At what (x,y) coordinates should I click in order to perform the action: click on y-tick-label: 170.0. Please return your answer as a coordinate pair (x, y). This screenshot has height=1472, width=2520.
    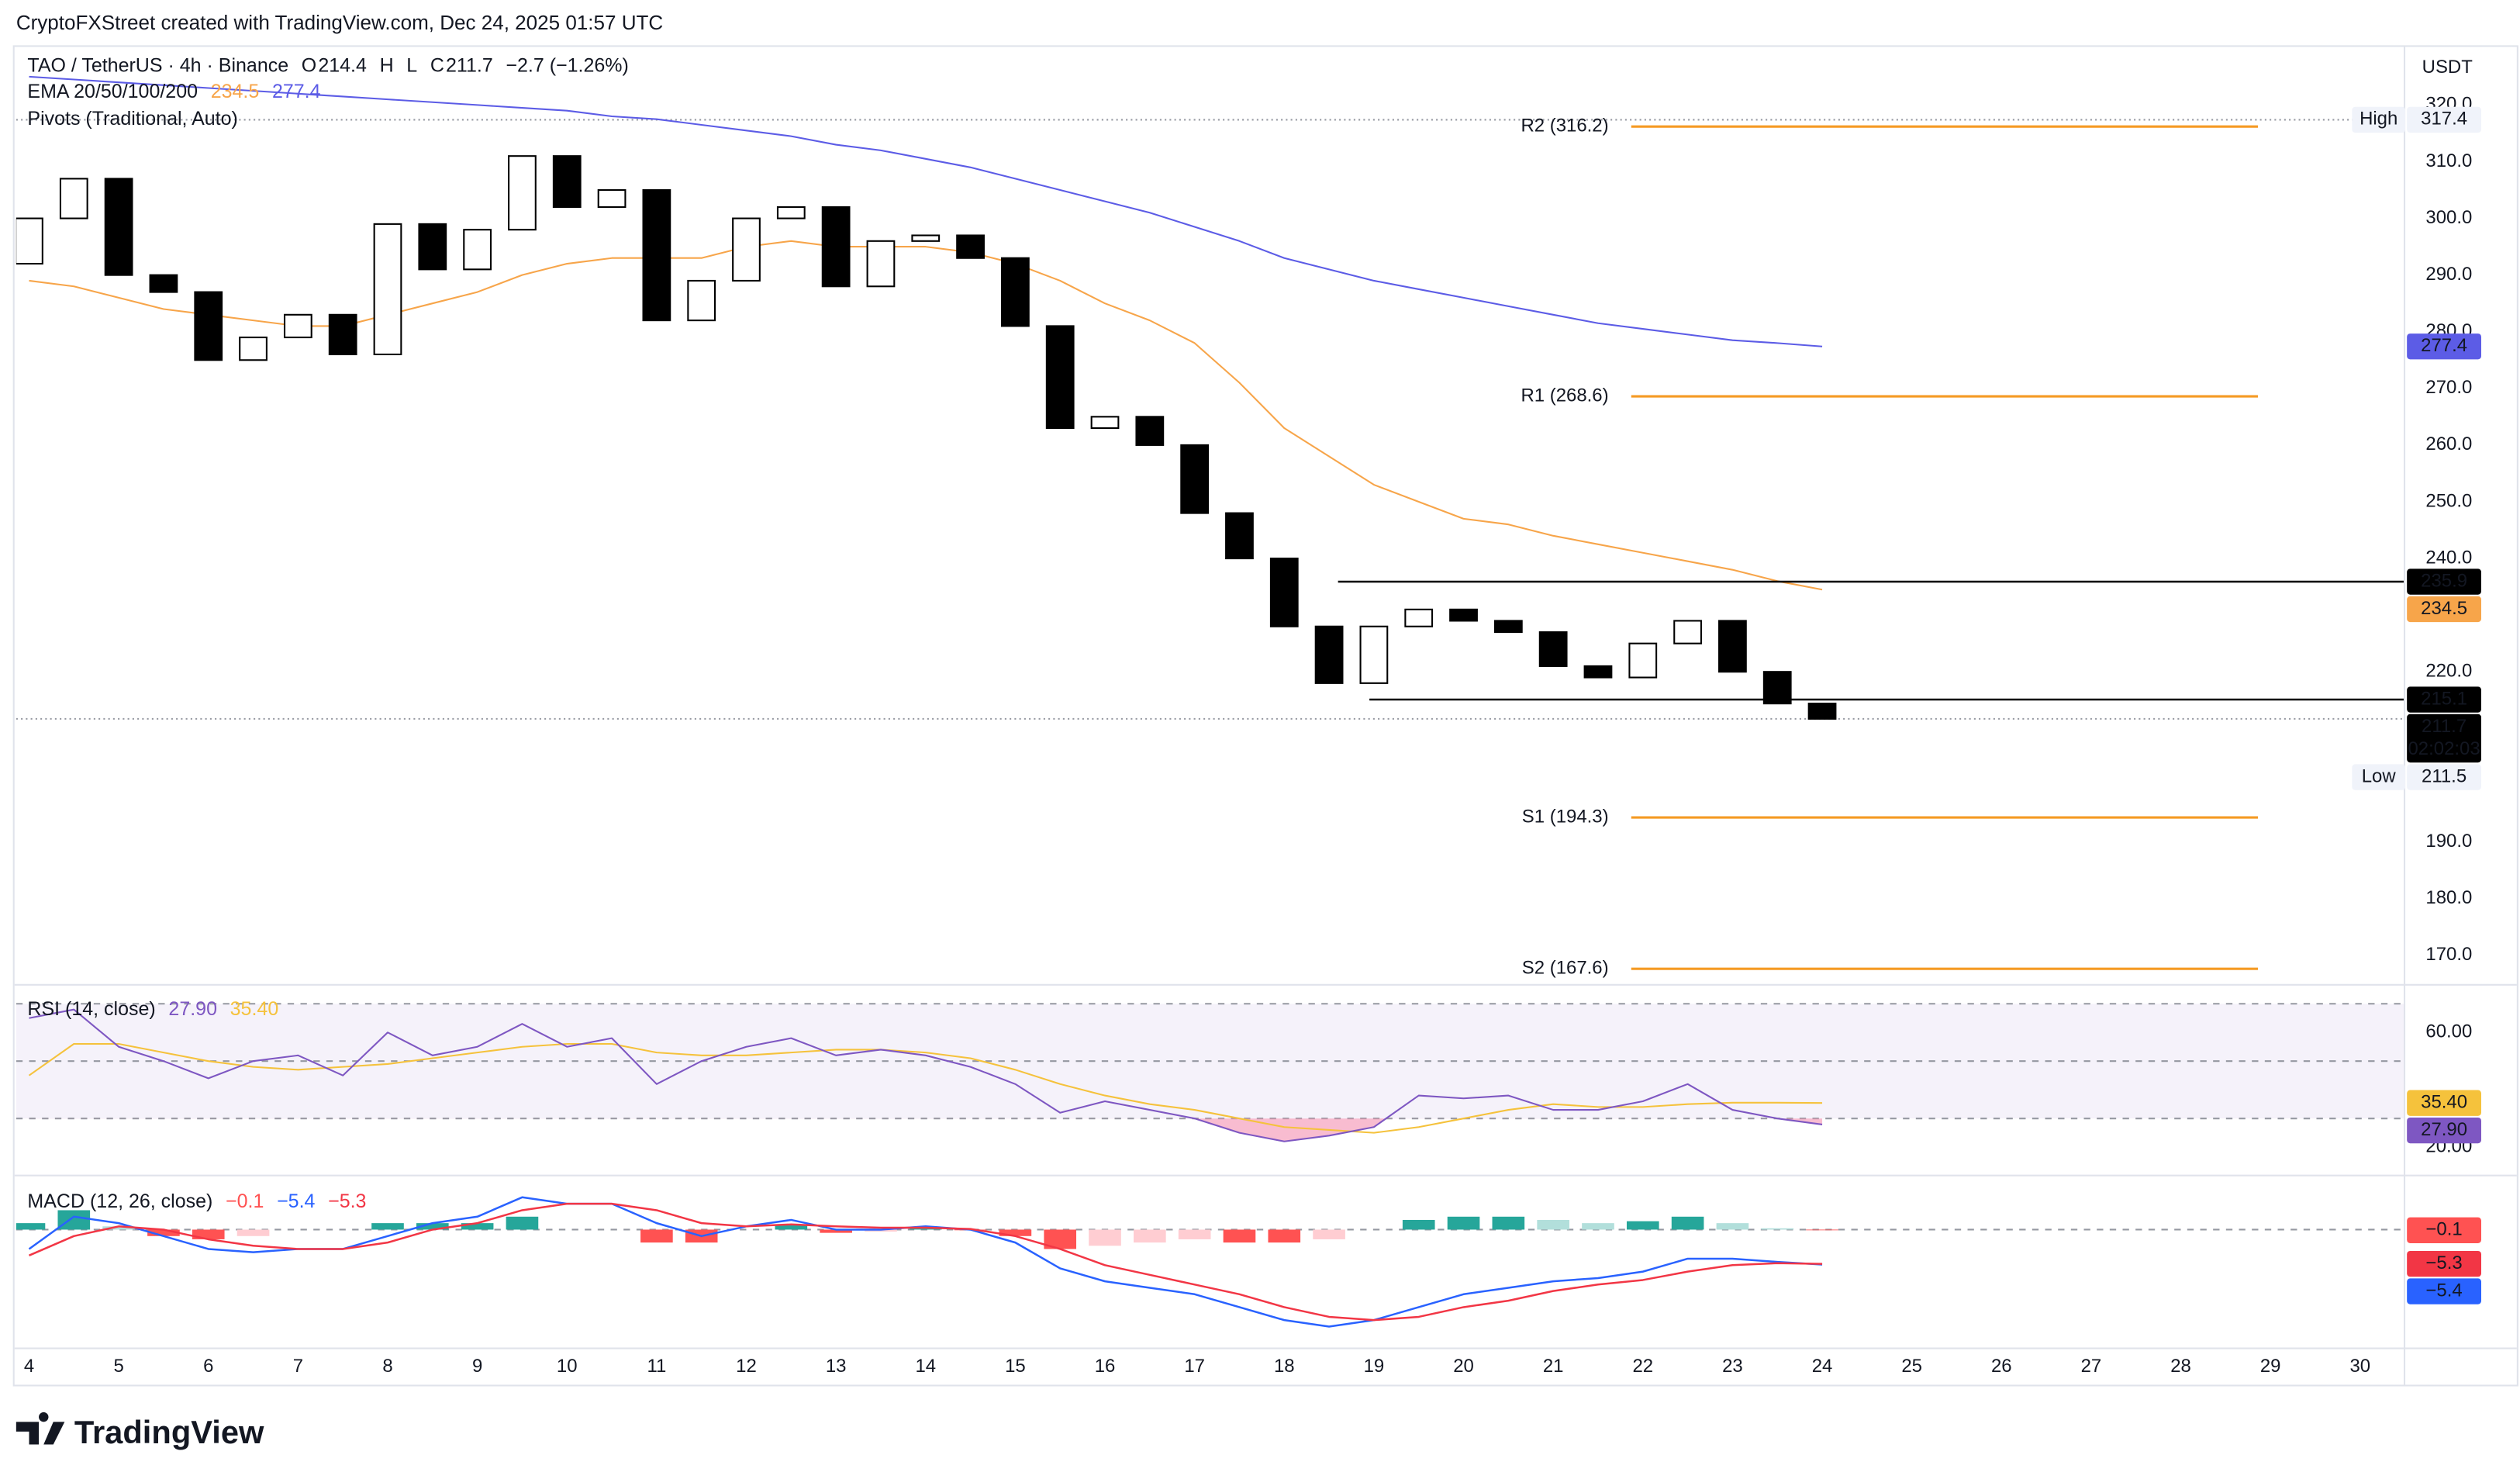
    Looking at the image, I should click on (2448, 954).